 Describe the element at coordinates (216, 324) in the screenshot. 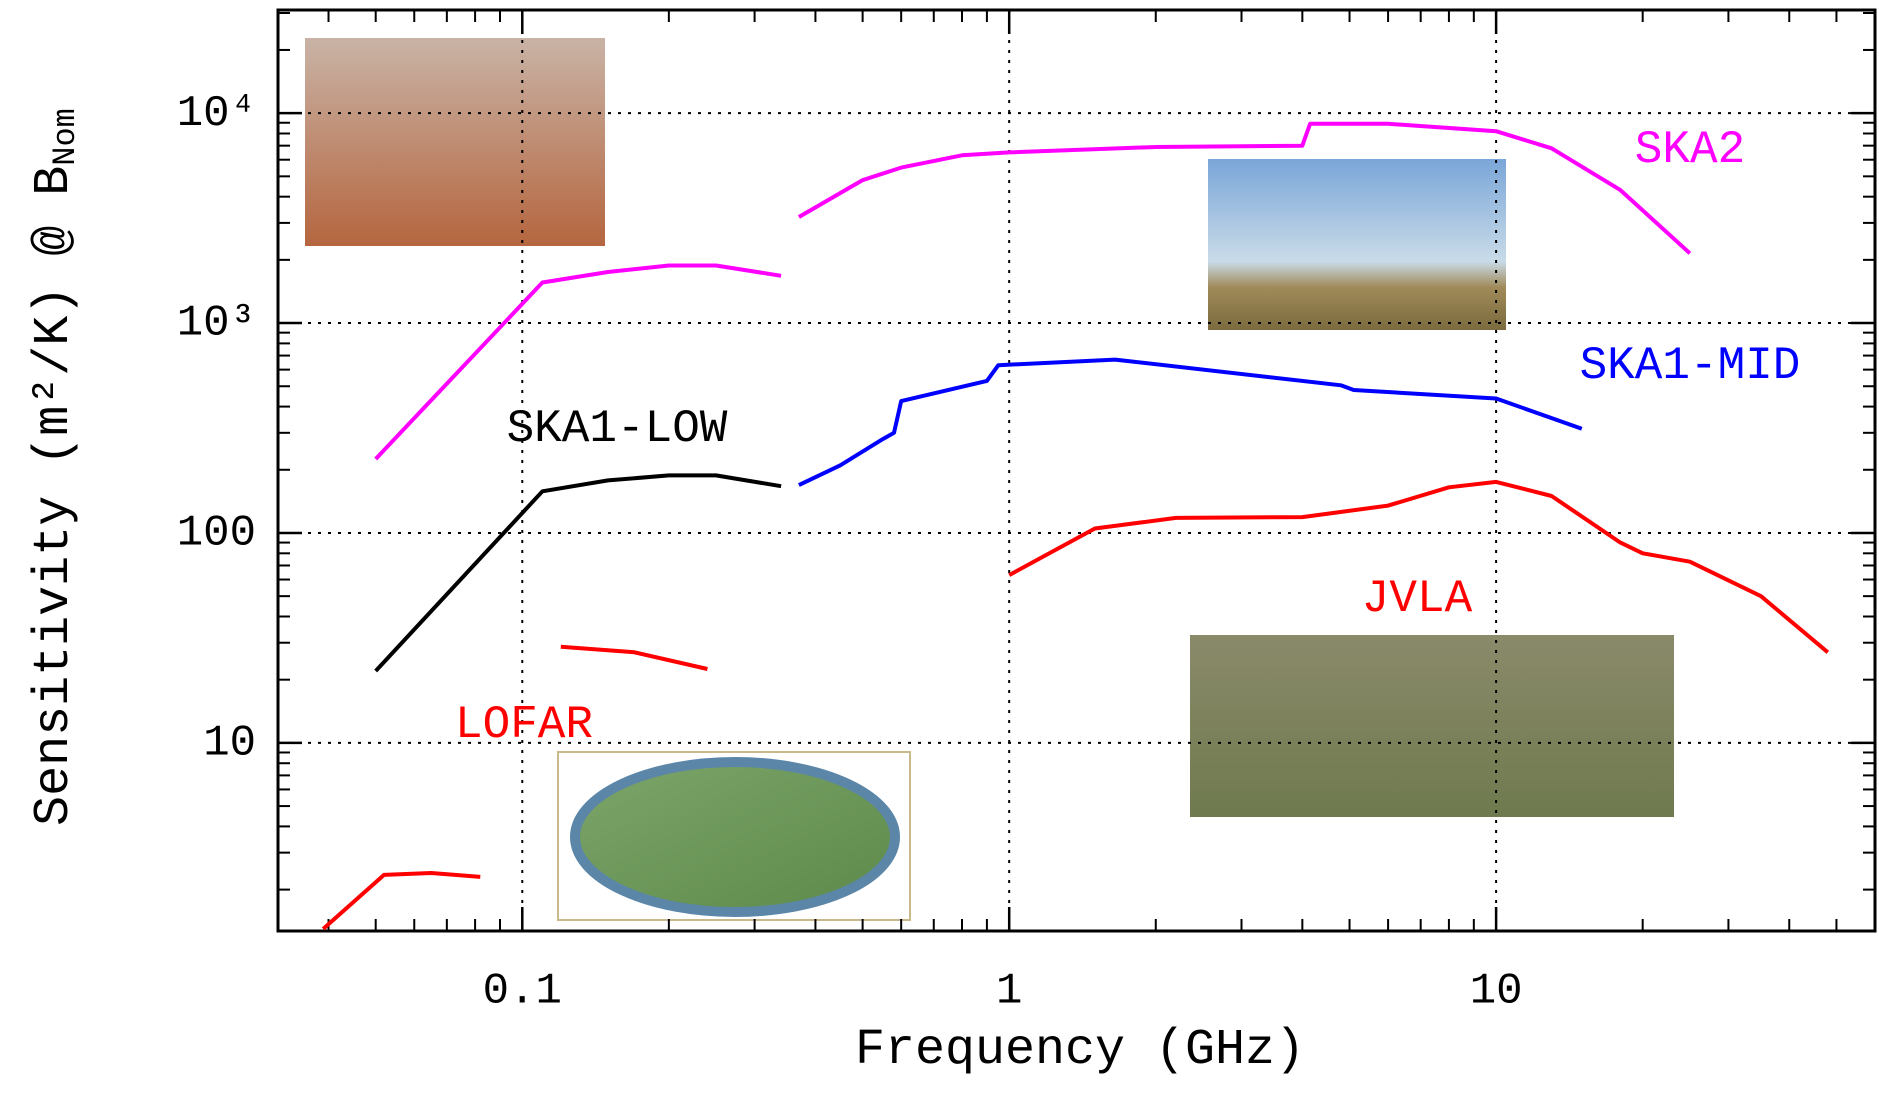

I see `y-tick-label: 10³` at that location.